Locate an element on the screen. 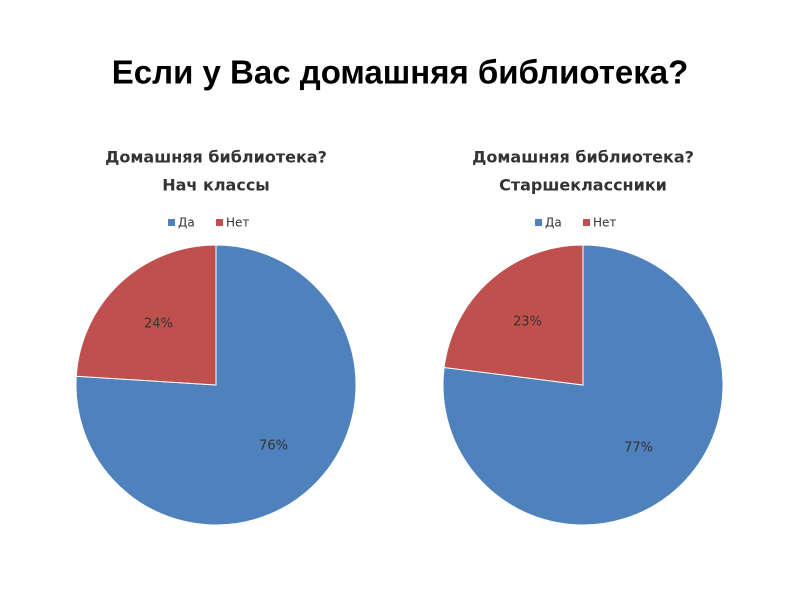  slide-title: Если у Вас домашняя библиотека? is located at coordinates (400, 72).